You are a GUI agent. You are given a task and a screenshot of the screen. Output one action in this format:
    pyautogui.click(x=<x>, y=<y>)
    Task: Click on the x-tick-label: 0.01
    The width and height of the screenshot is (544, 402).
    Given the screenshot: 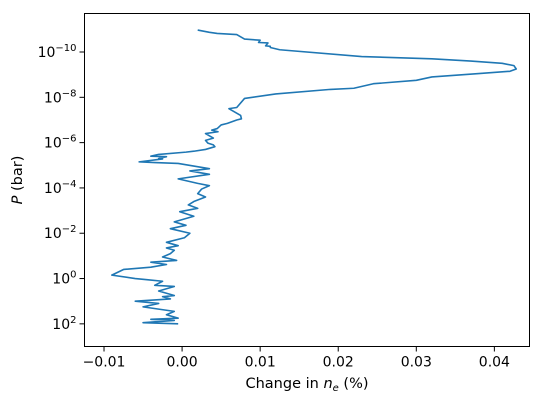 What is the action you would take?
    pyautogui.click(x=260, y=363)
    